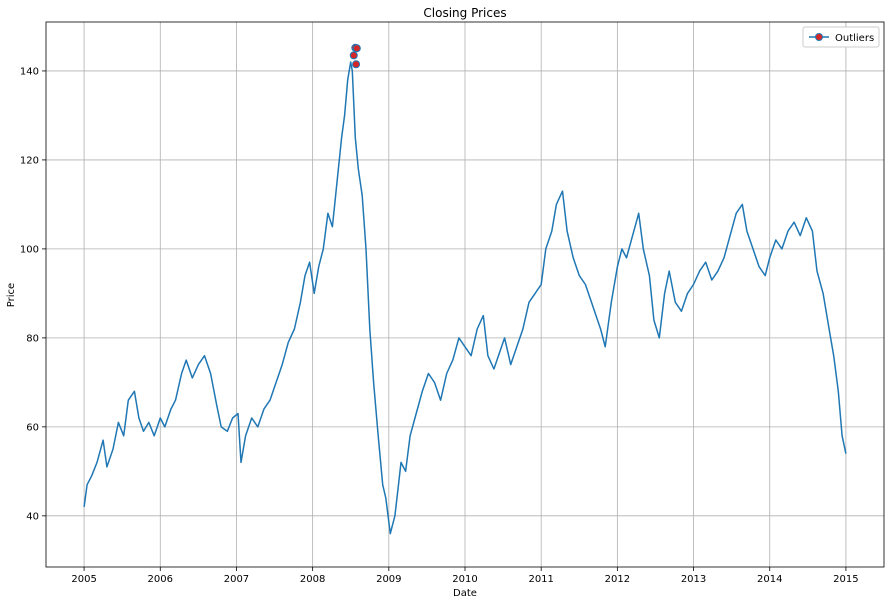 The image size is (894, 604). What do you see at coordinates (769, 579) in the screenshot?
I see `x-tick-label: 2014` at bounding box center [769, 579].